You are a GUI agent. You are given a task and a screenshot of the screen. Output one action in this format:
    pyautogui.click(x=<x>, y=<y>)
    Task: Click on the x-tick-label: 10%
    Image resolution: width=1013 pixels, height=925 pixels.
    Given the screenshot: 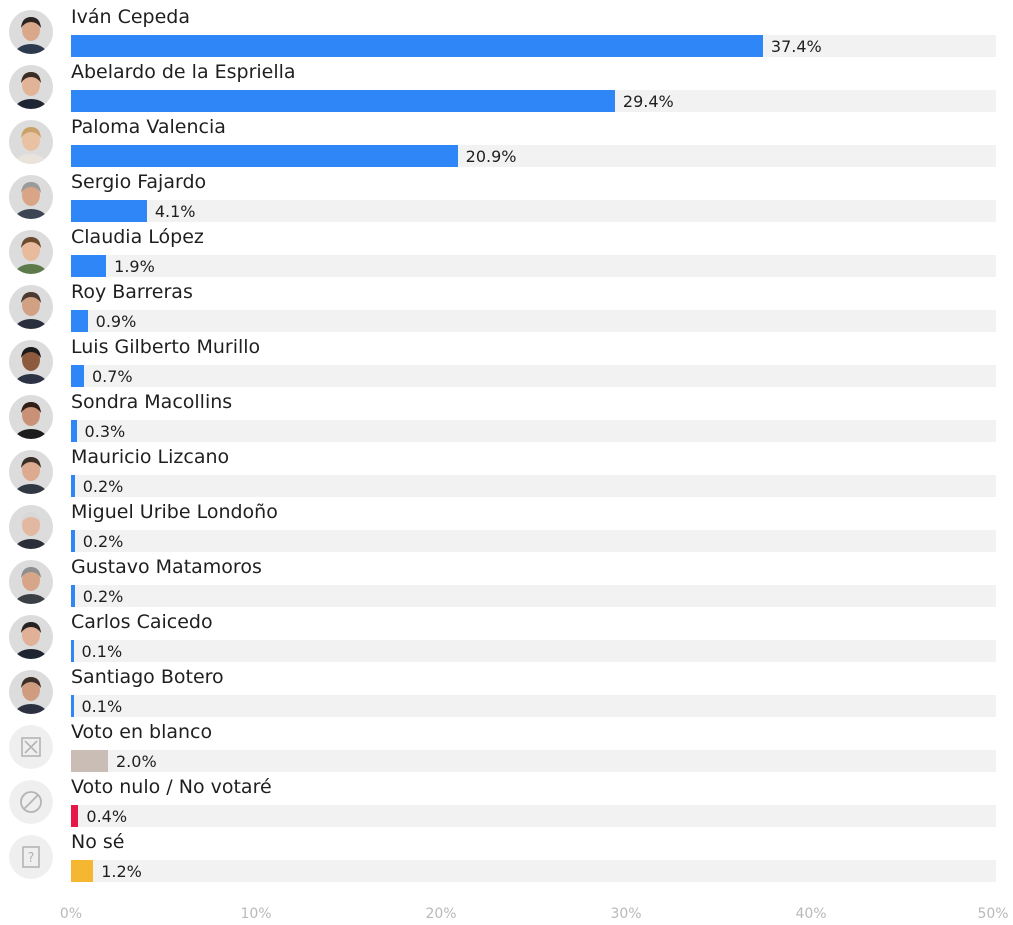 What is the action you would take?
    pyautogui.click(x=256, y=914)
    